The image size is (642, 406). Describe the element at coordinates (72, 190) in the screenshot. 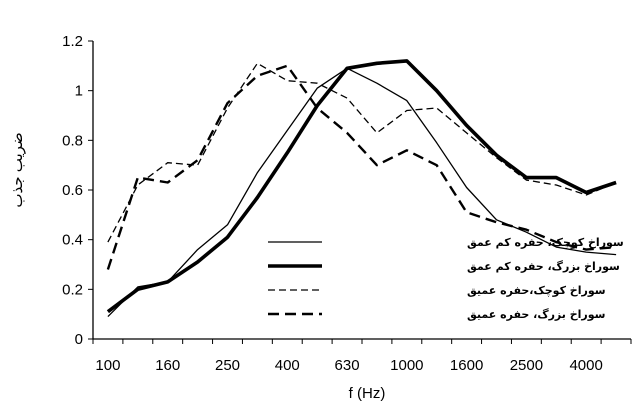

I see `y-tick-label: 0.6` at that location.